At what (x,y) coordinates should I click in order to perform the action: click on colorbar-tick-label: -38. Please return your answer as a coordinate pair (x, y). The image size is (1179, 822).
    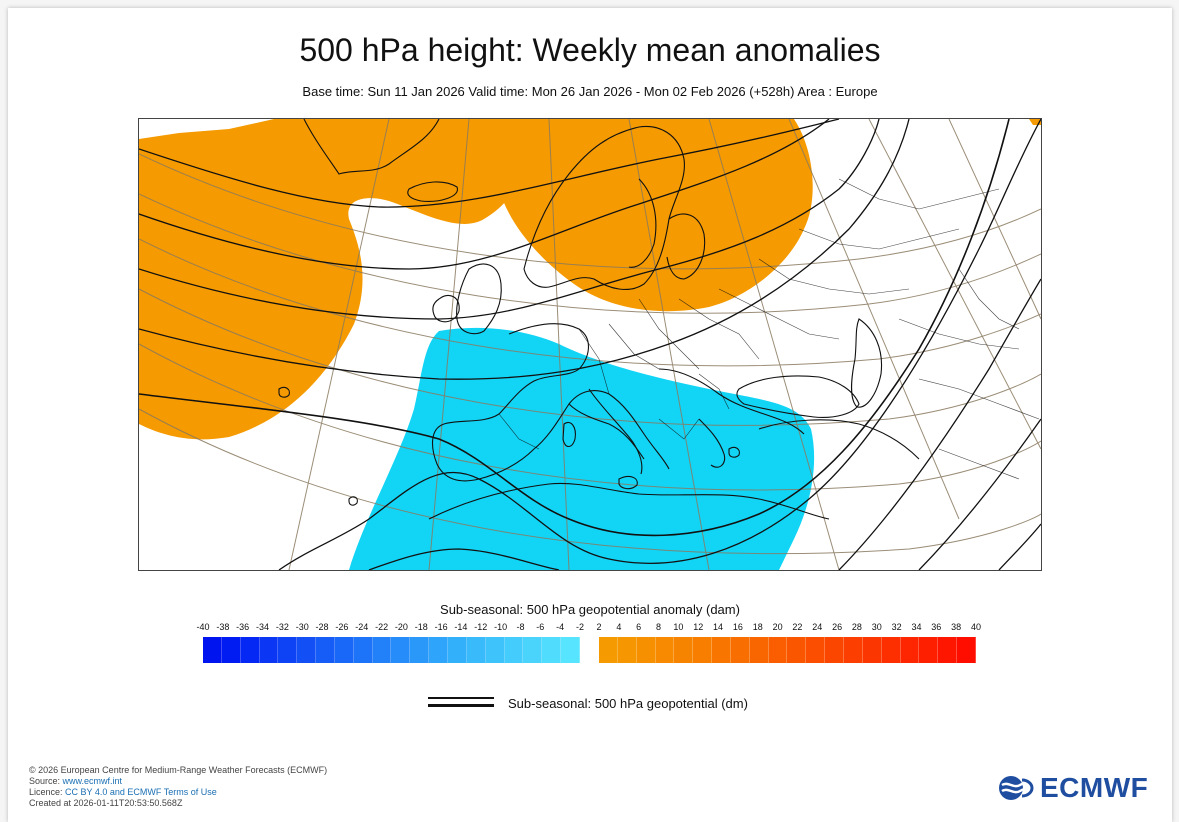
    Looking at the image, I should click on (223, 627).